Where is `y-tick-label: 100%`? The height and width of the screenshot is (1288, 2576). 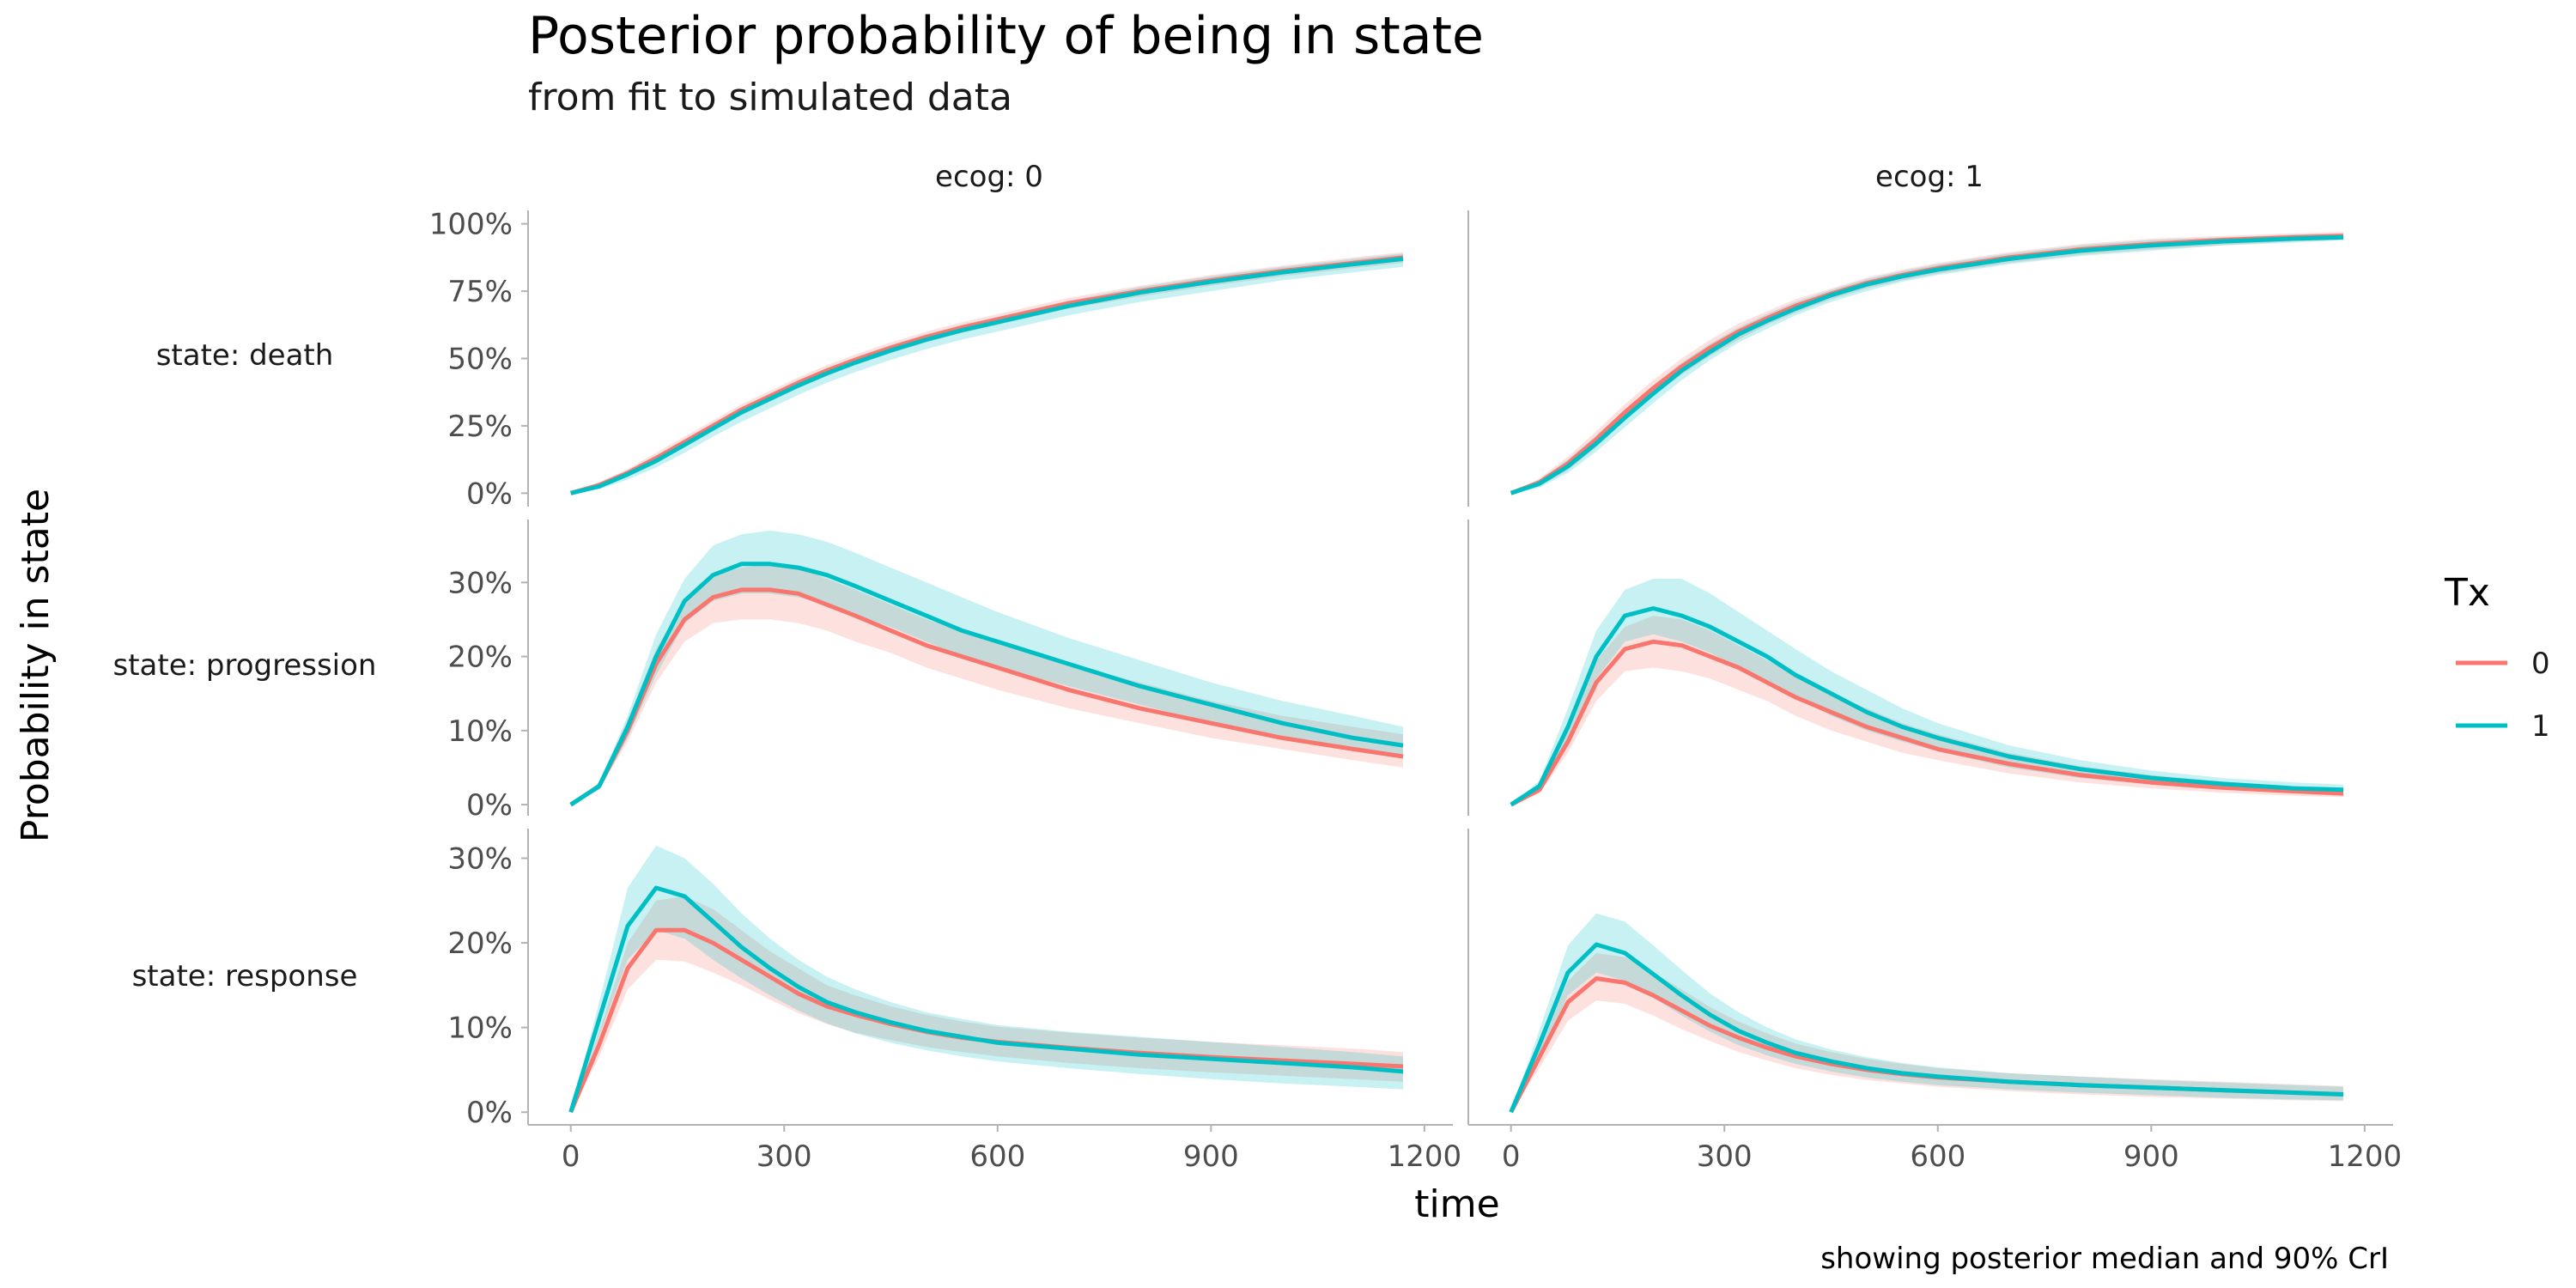 y-tick-label: 100% is located at coordinates (471, 225).